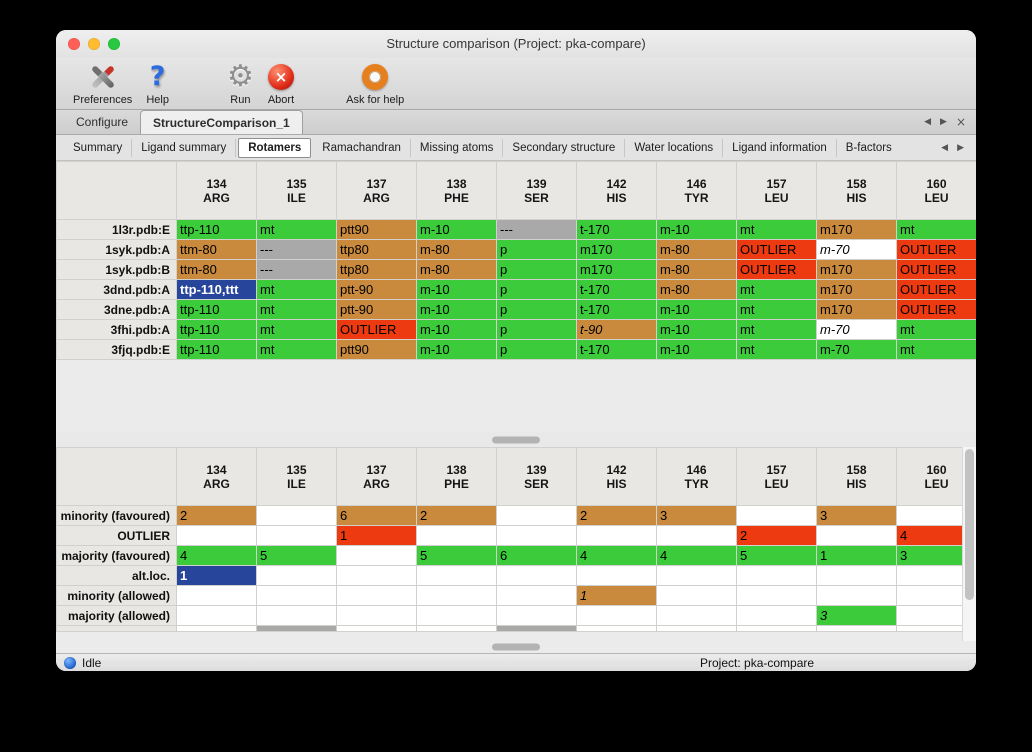  I want to click on row-label-1syk-pdb-a: 1syk.pdb:A, so click(116, 249).